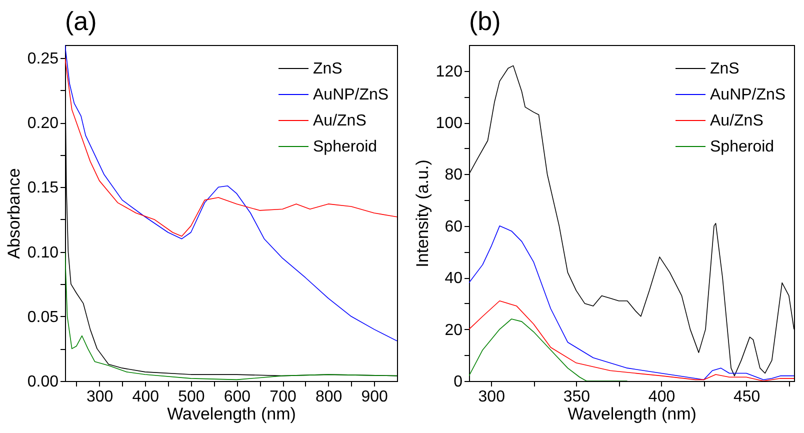  Describe the element at coordinates (453, 175) in the screenshot. I see `y-tick-label: 80` at that location.